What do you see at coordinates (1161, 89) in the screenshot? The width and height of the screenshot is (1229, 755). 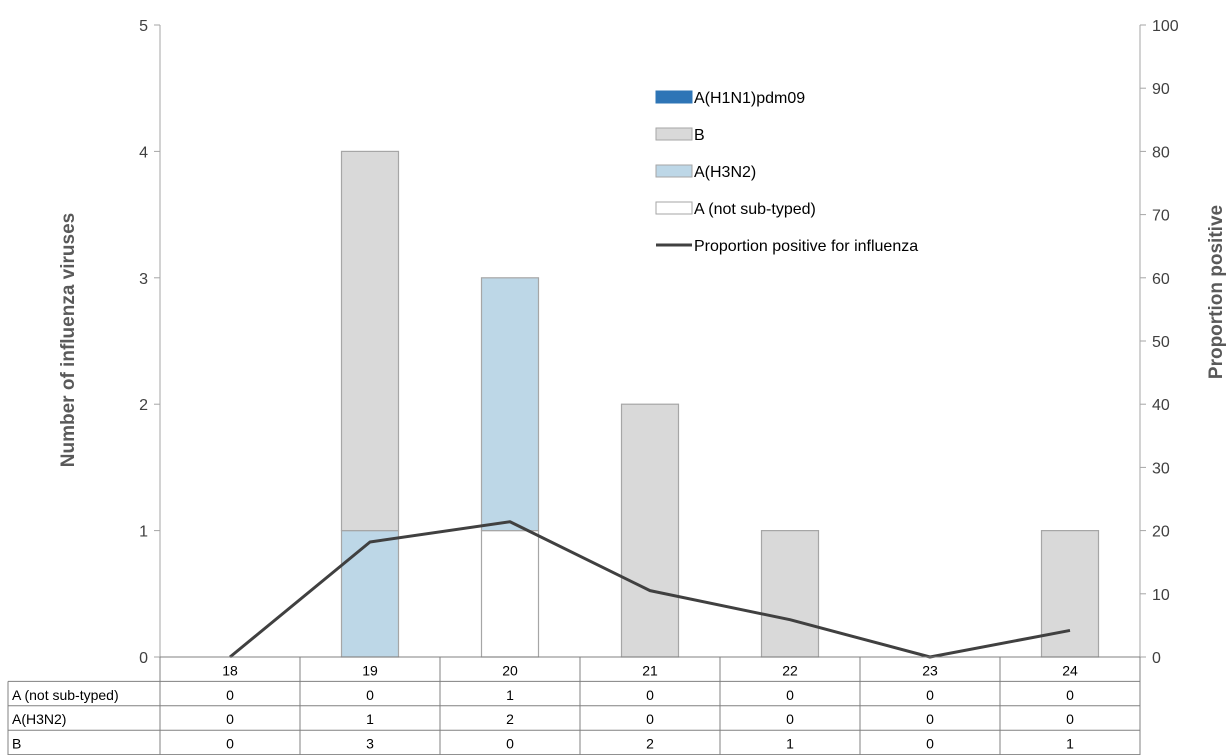 I see `y2-tick-label: 90` at bounding box center [1161, 89].